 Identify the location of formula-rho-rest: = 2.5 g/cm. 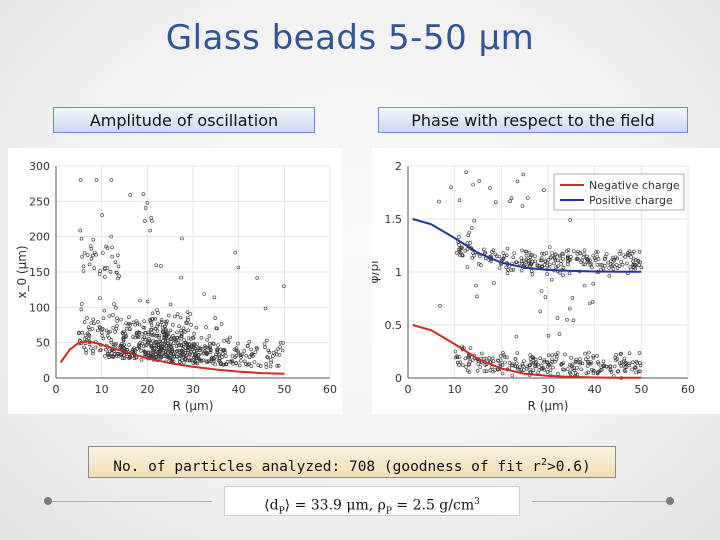
(433, 505).